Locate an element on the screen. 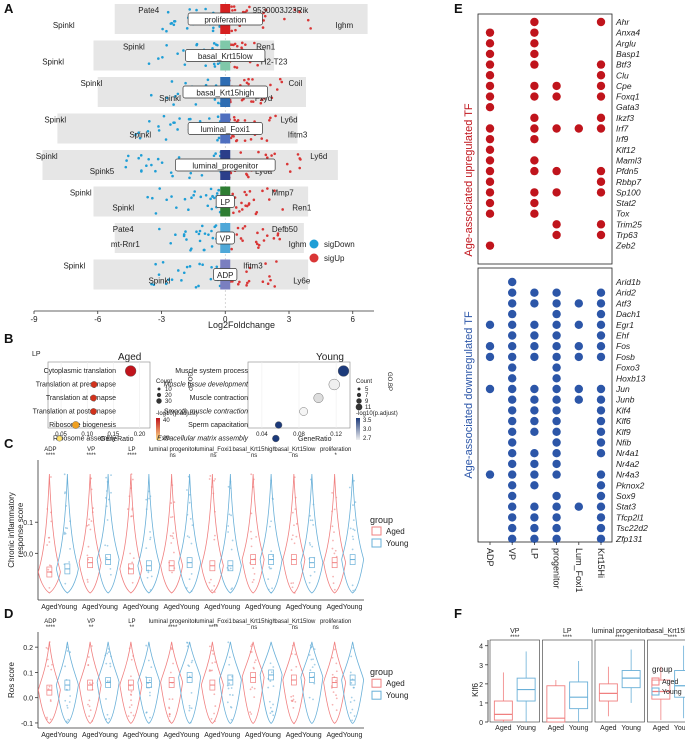 Image resolution: width=685 pixels, height=744 pixels. klf6-facet-frame is located at coordinates (619, 681).